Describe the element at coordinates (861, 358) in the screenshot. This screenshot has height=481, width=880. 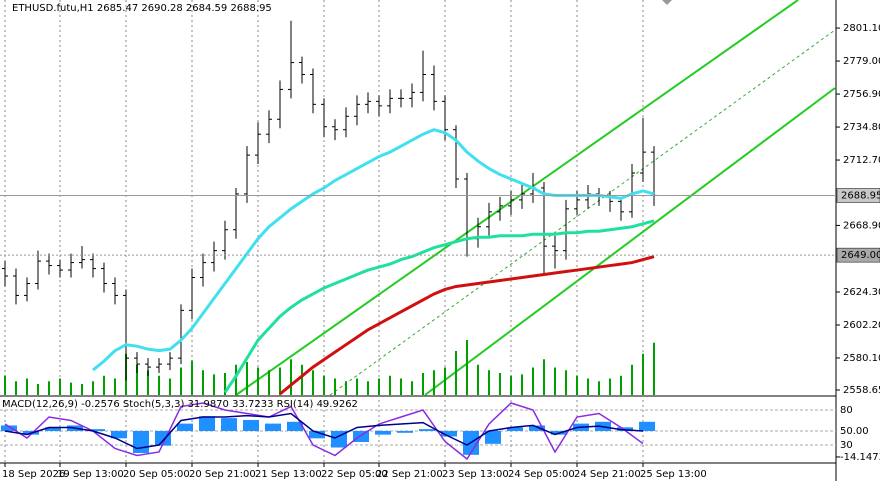
I see `y-tick-label: 2580.10` at that location.